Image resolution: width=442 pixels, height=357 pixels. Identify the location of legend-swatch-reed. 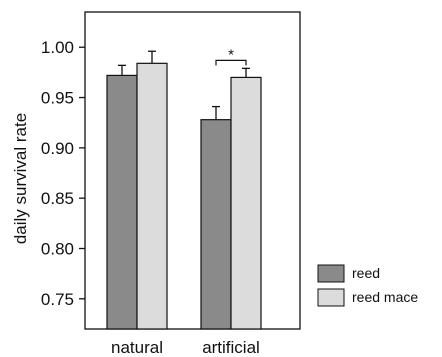
(331, 273).